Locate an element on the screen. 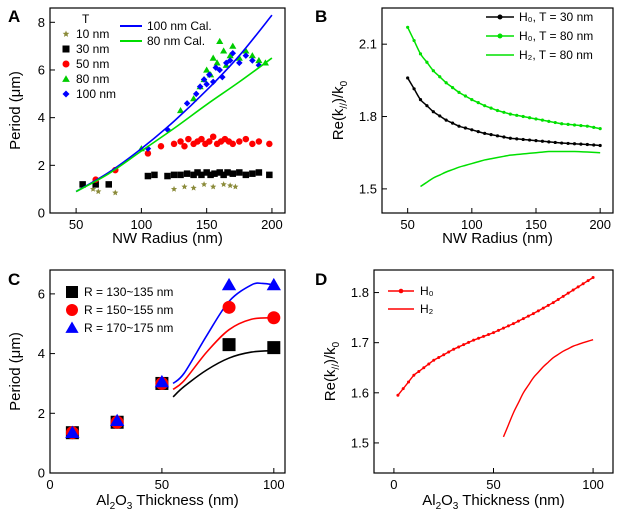  label-part: Period ( is located at coordinates (15, 384).